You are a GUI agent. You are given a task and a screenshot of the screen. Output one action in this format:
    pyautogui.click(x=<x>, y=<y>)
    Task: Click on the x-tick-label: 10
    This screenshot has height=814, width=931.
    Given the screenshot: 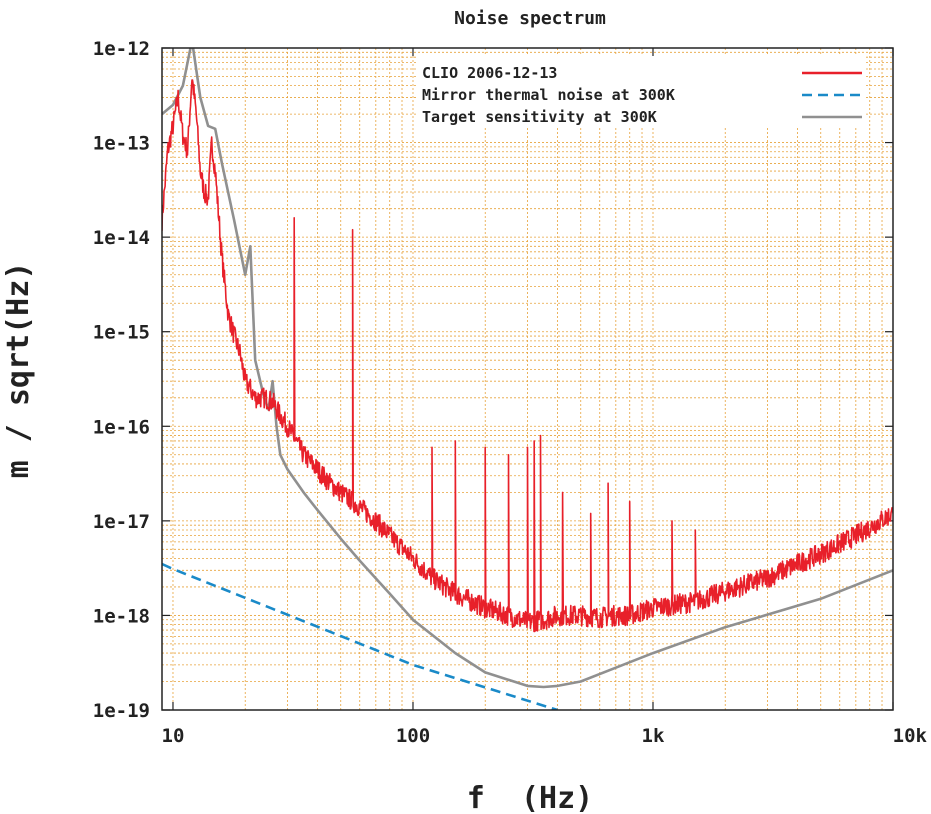 What is the action you would take?
    pyautogui.click(x=173, y=736)
    